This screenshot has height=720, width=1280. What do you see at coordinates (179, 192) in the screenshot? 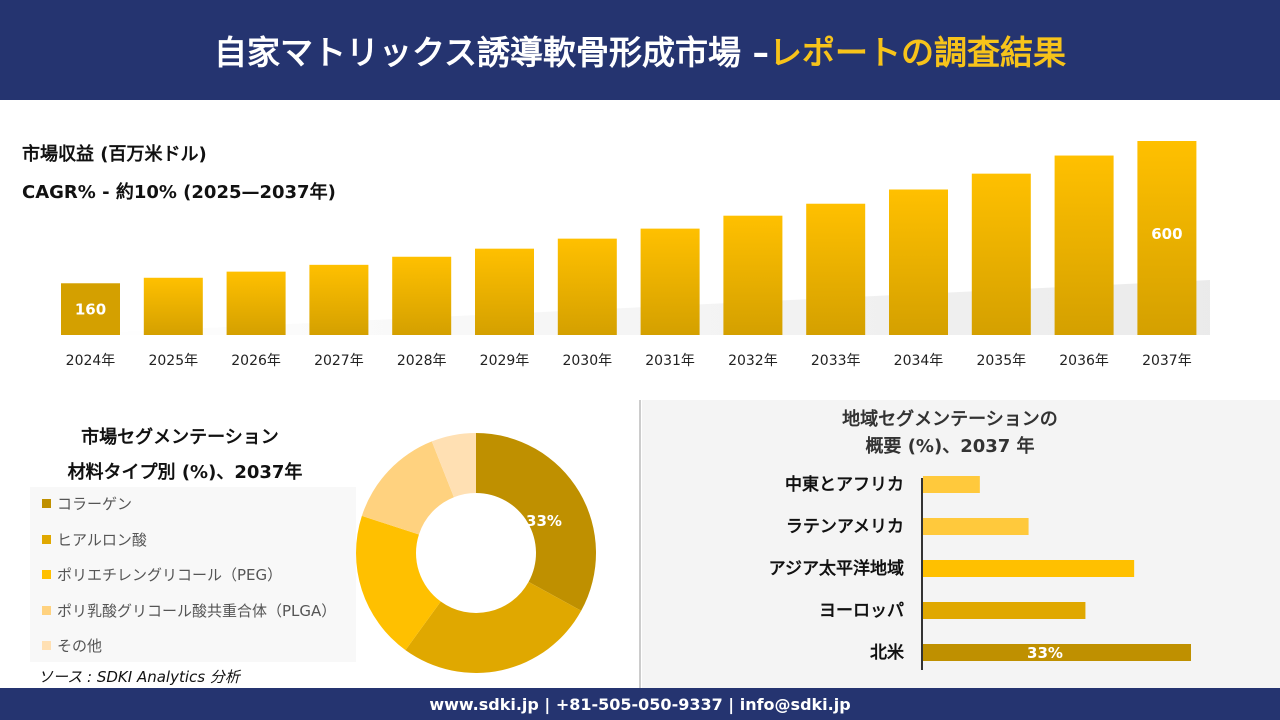
I see `cagr-text: CAGR% - 約10% (2025—2037年)` at bounding box center [179, 192].